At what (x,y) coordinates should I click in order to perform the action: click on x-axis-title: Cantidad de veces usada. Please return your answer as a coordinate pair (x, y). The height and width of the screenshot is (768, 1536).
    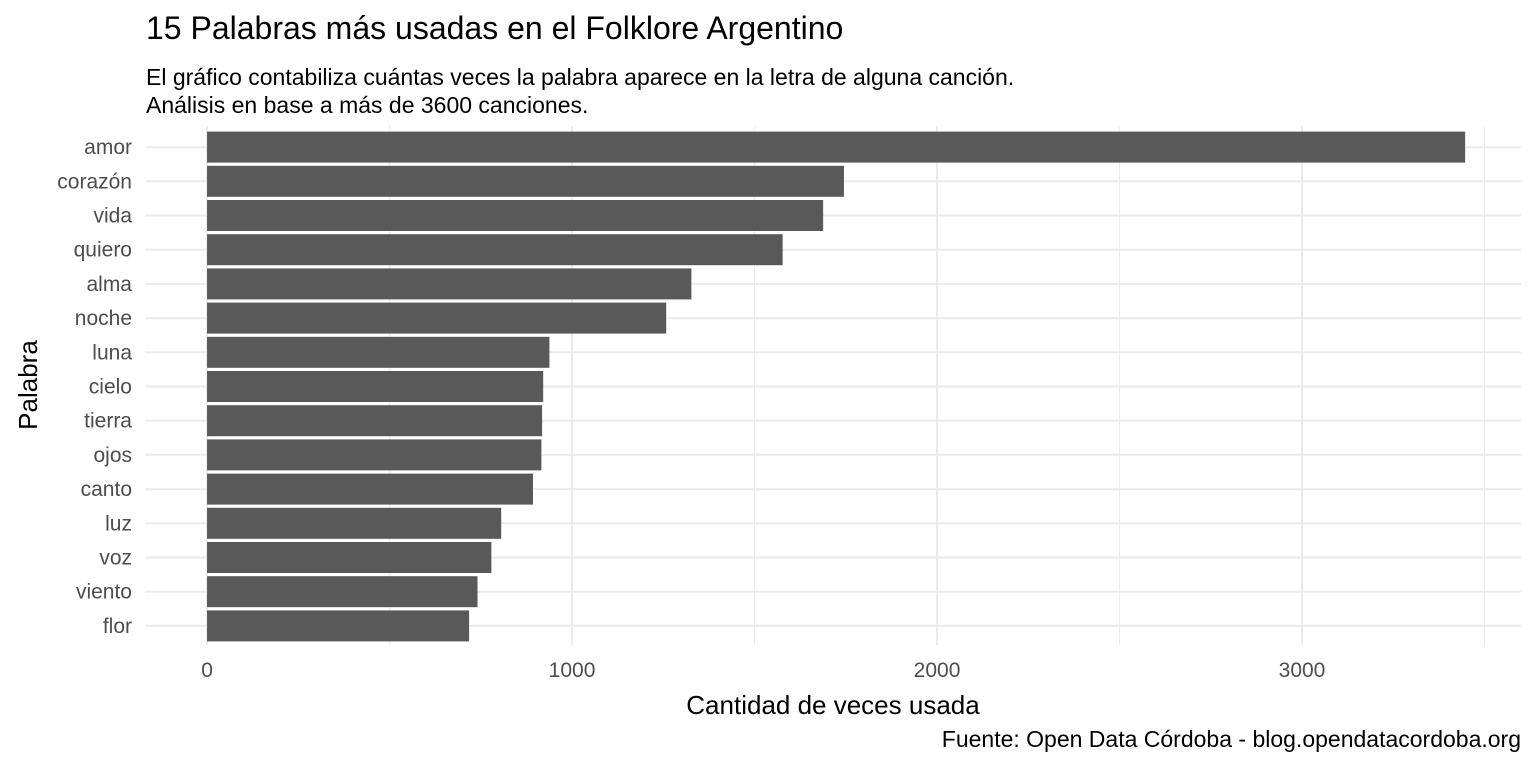
    Looking at the image, I should click on (833, 705).